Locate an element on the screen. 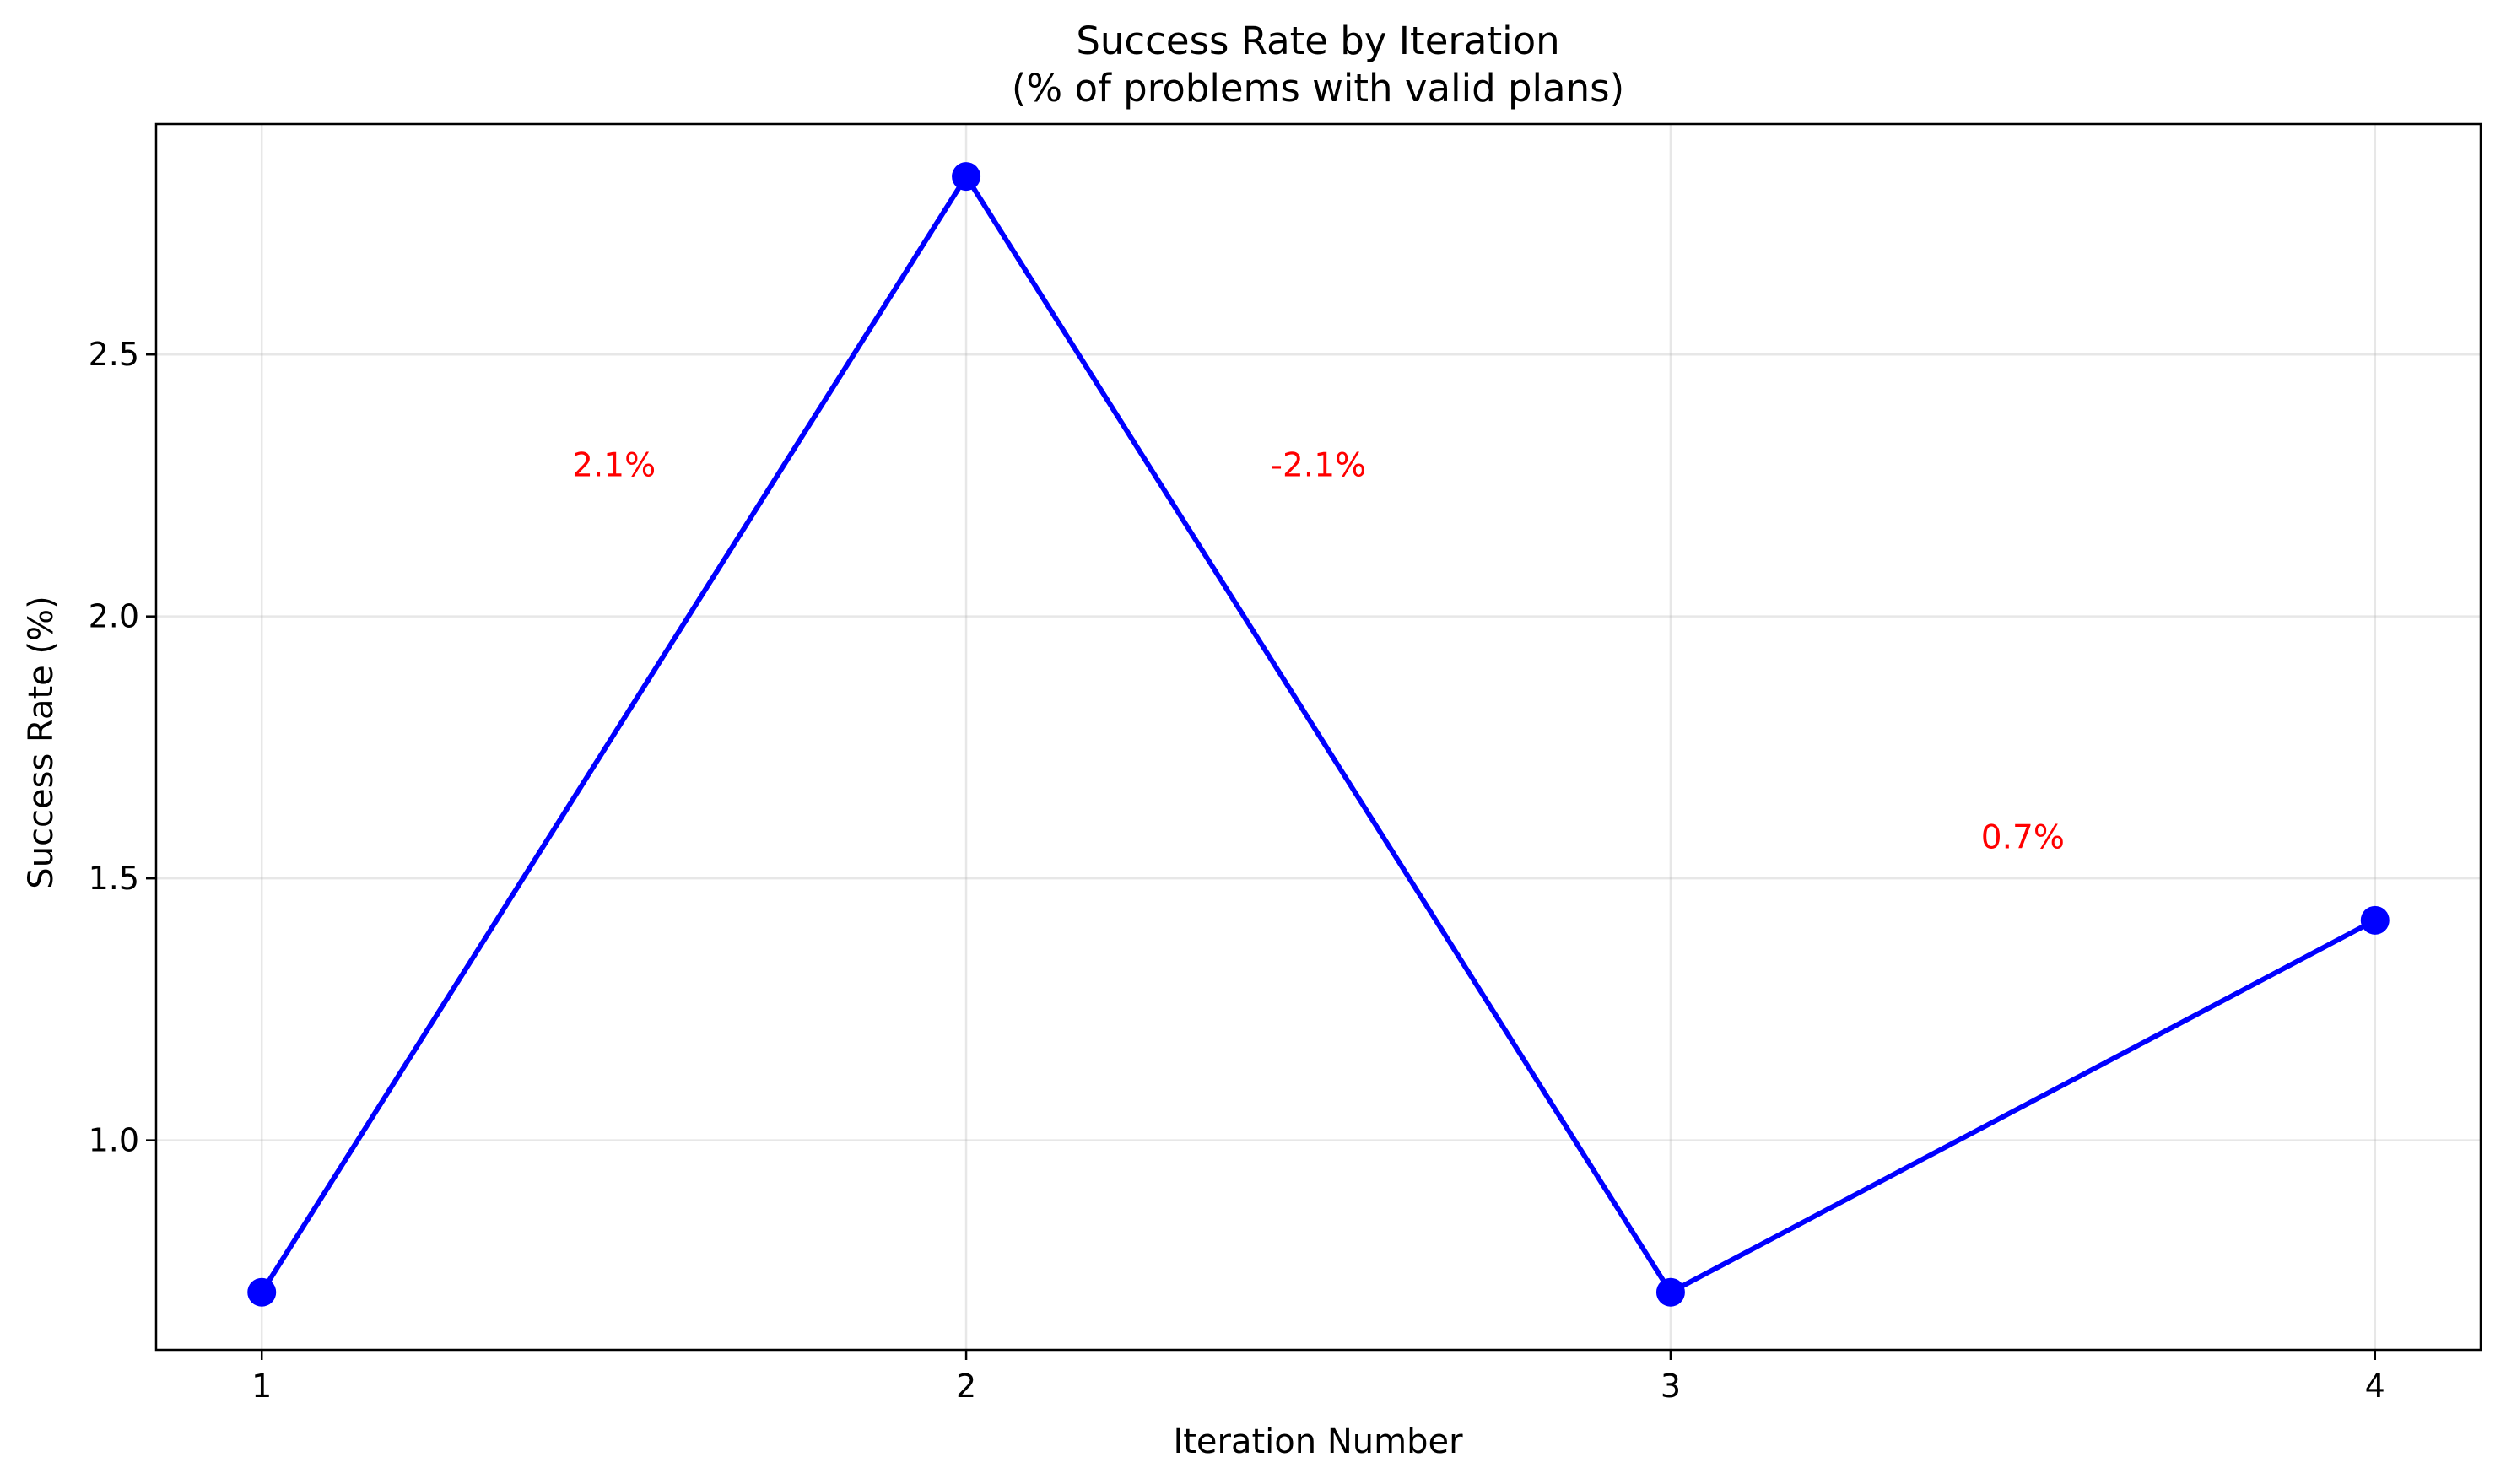  change-annotation: 0.7% is located at coordinates (2023, 837).